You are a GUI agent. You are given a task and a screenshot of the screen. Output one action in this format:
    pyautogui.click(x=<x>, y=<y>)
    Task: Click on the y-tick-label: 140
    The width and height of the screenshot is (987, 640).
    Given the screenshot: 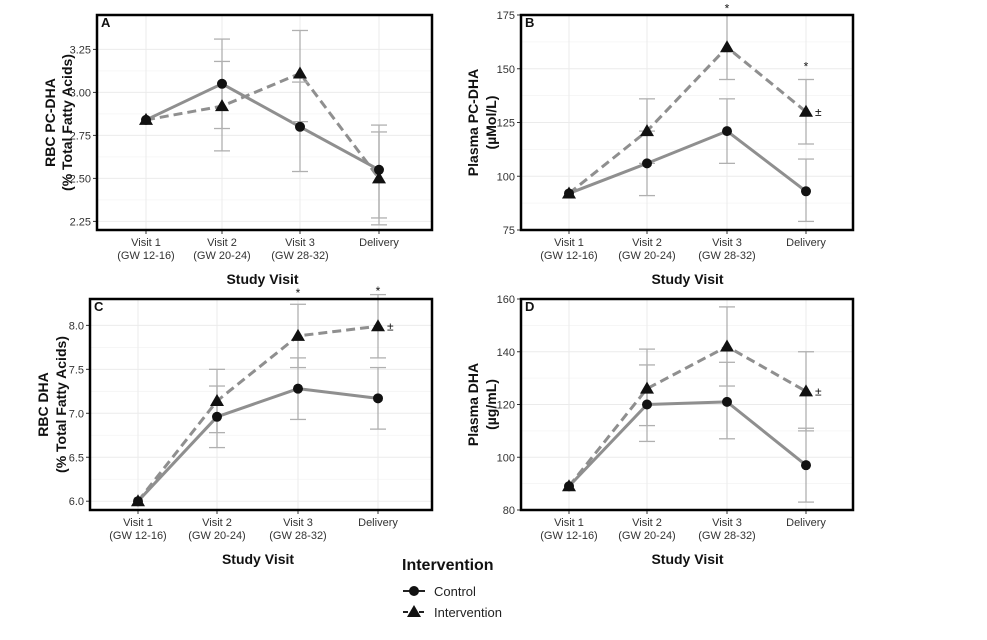 What is the action you would take?
    pyautogui.click(x=506, y=353)
    